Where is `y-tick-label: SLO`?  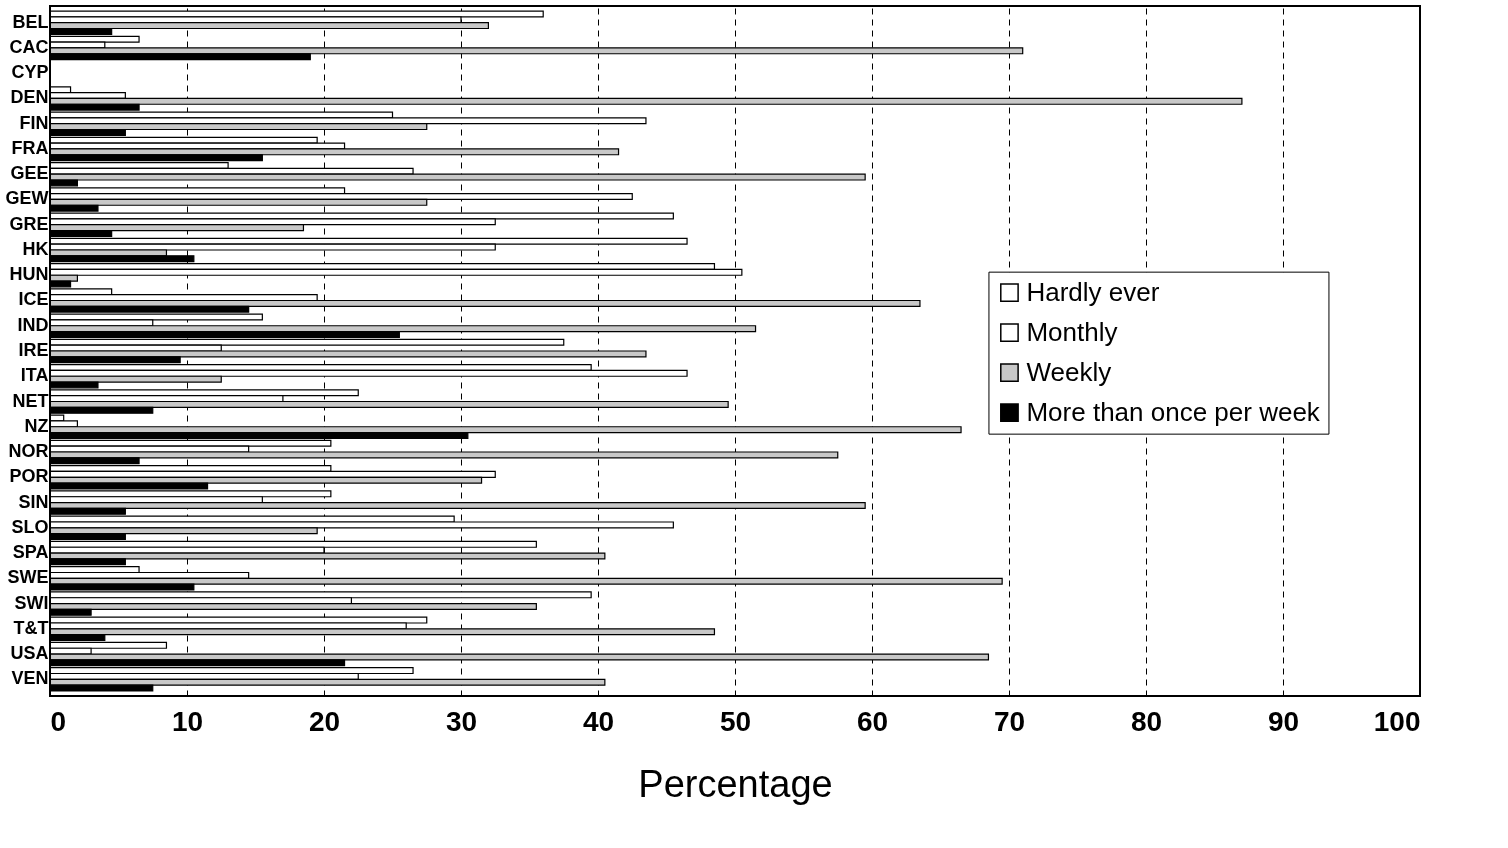 y-tick-label: SLO is located at coordinates (30, 526).